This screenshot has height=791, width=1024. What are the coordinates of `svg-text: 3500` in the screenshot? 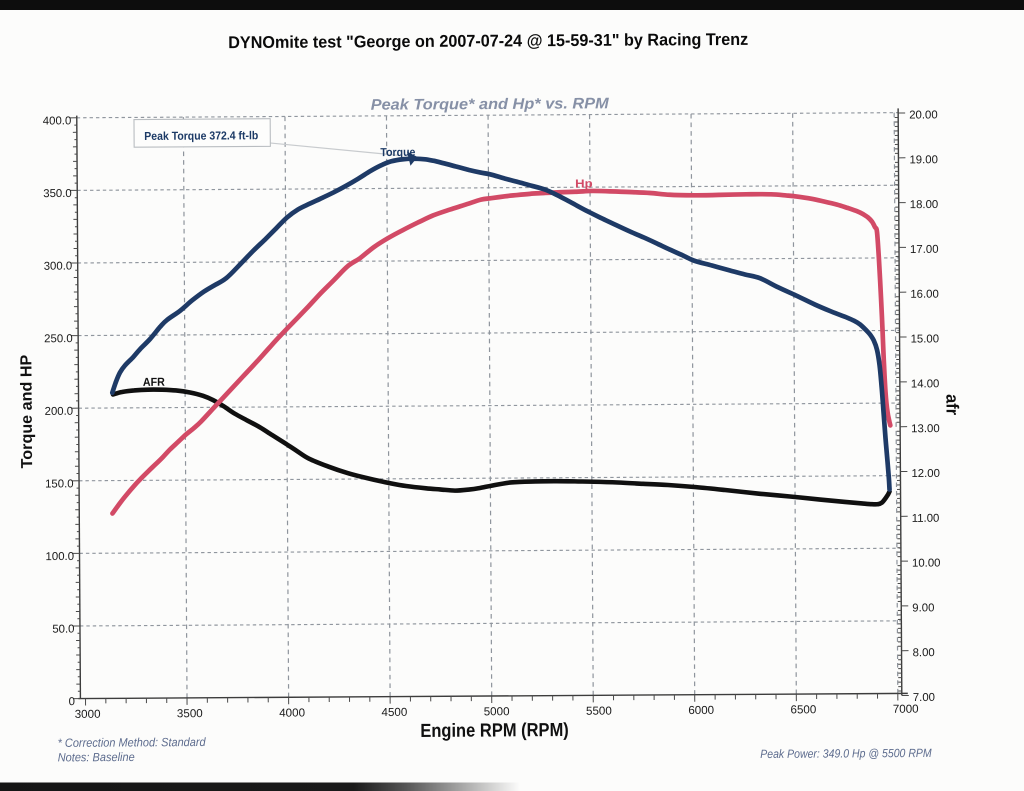 It's located at (190, 713).